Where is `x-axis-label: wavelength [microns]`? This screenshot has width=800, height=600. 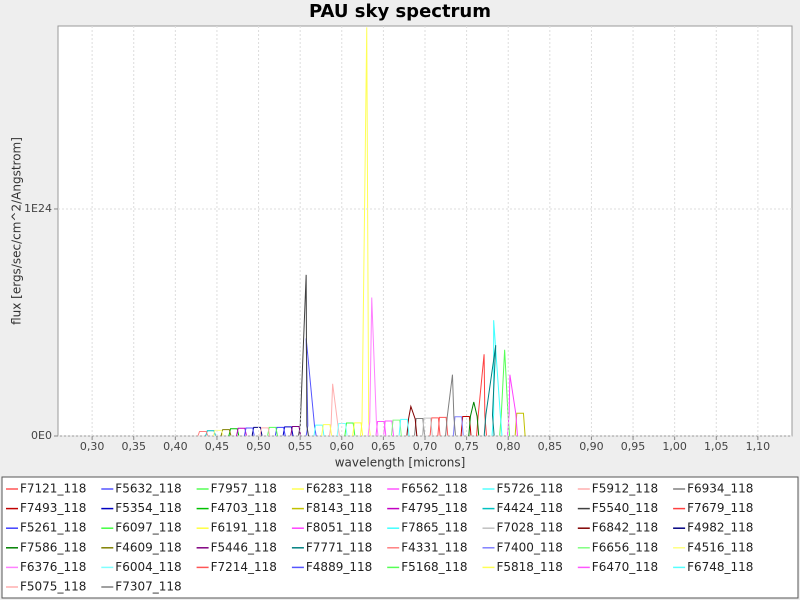
x-axis-label: wavelength [microns] is located at coordinates (400, 463).